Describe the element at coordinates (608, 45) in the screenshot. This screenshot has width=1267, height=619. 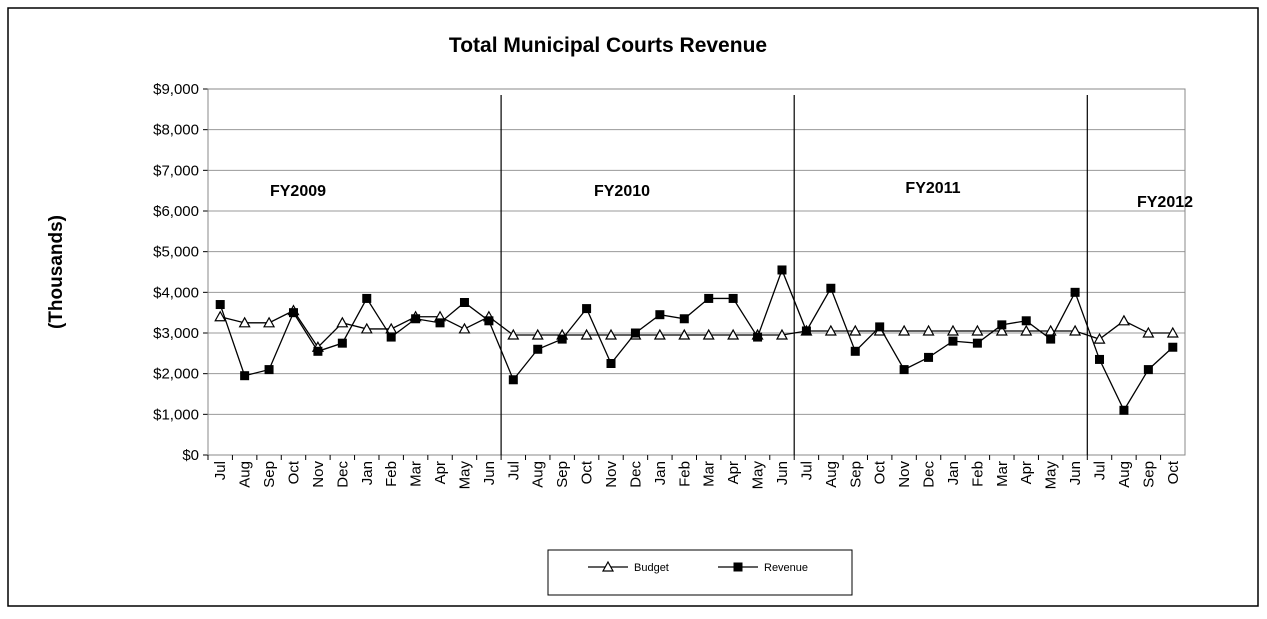
I see `chart-title: Total Municipal Courts Revenue` at that location.